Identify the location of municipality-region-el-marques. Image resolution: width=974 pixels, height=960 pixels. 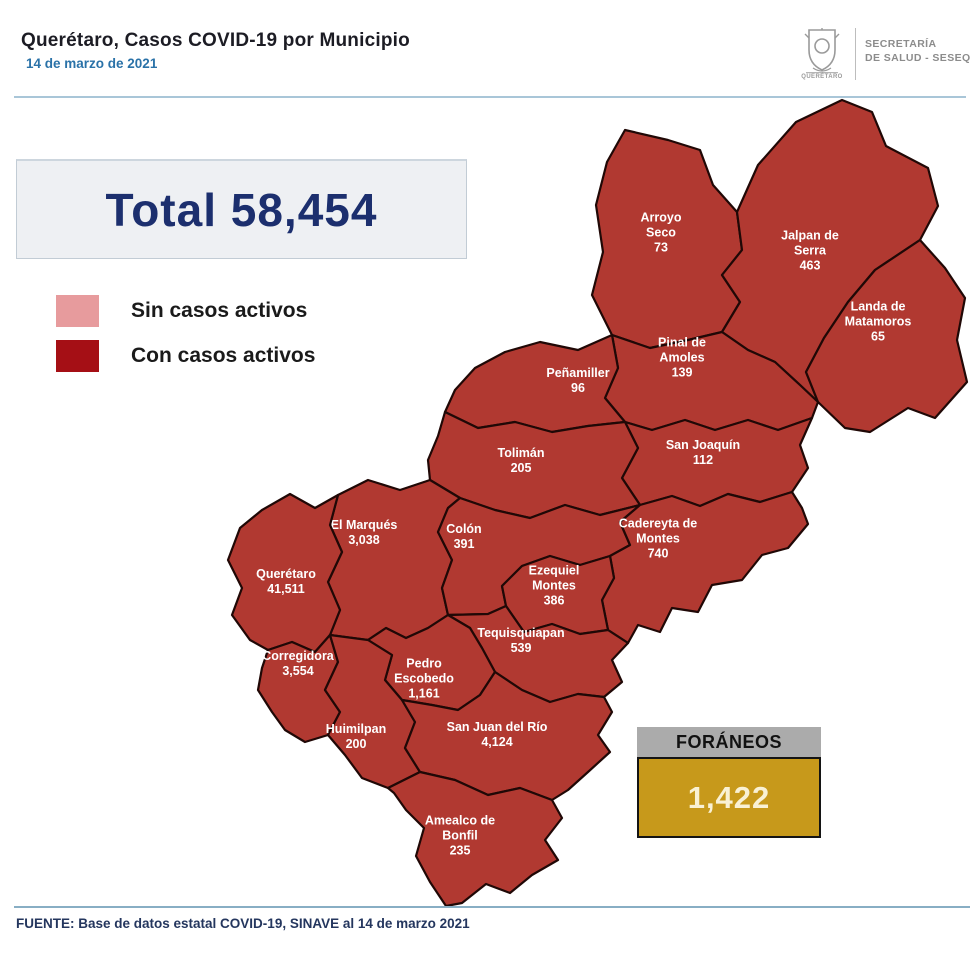
(394, 560).